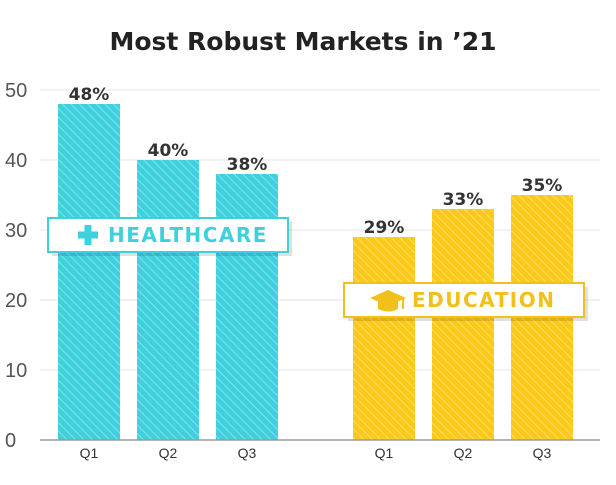  I want to click on bar-healthcare-q2, so click(168, 300).